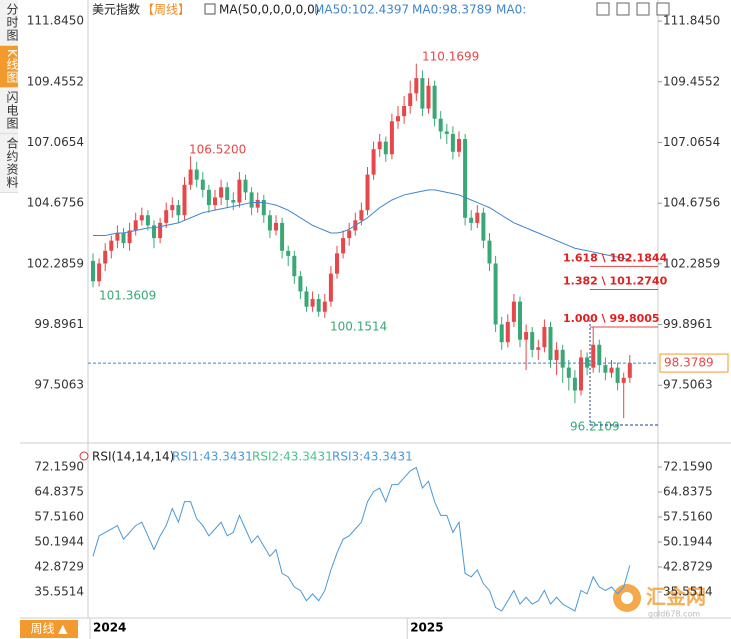 Image resolution: width=731 pixels, height=639 pixels. Describe the element at coordinates (372, 457) in the screenshot. I see `rsi-legend: RSI3:43.3431` at that location.